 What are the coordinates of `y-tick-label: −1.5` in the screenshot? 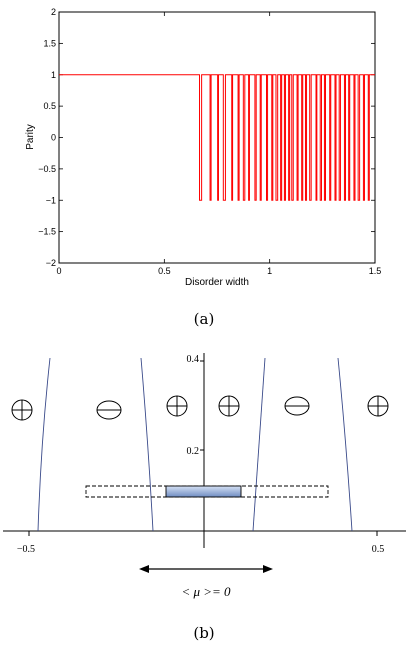 It's located at (47, 232).